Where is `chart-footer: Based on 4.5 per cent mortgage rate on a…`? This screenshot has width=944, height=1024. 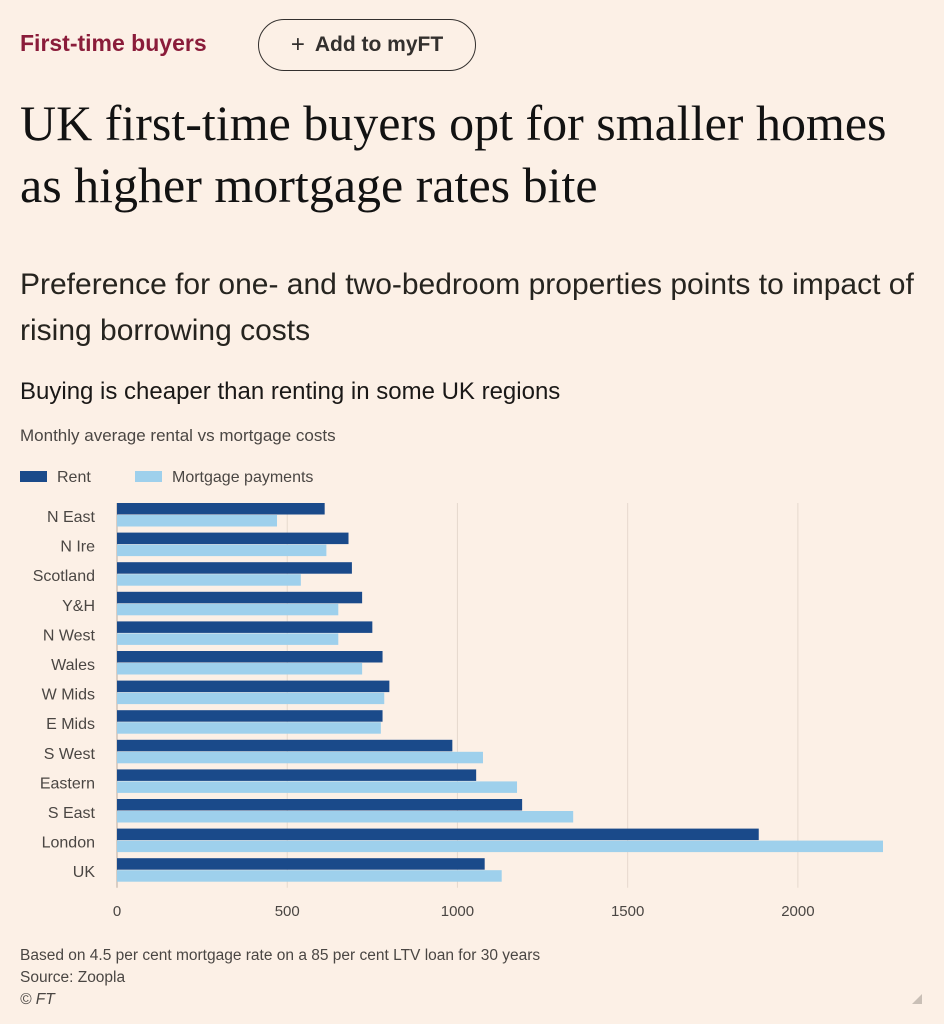 chart-footer: Based on 4.5 per cent mortgage rate on a… is located at coordinates (280, 978).